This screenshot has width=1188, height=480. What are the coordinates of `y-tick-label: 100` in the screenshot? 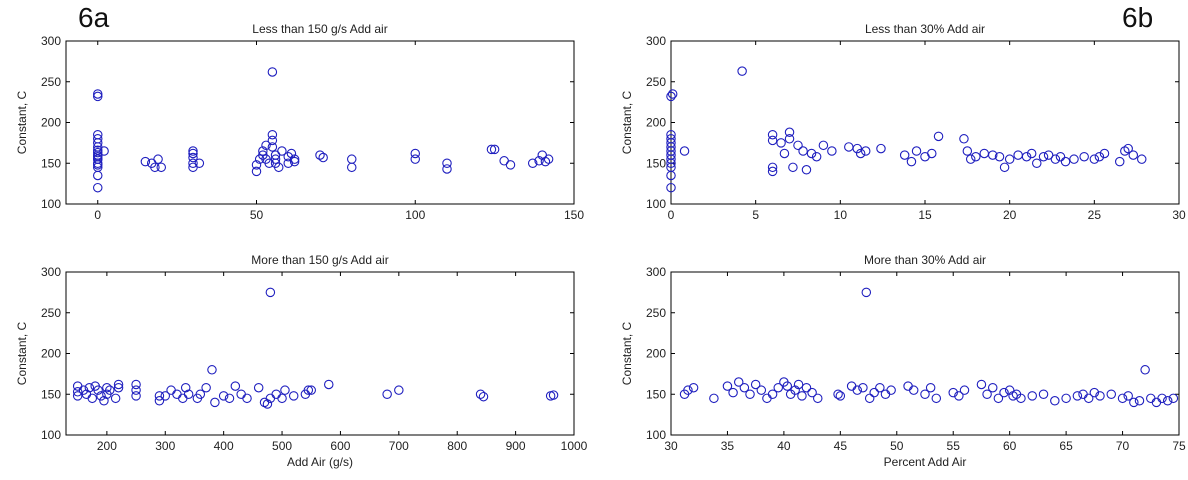 It's located at (656, 204).